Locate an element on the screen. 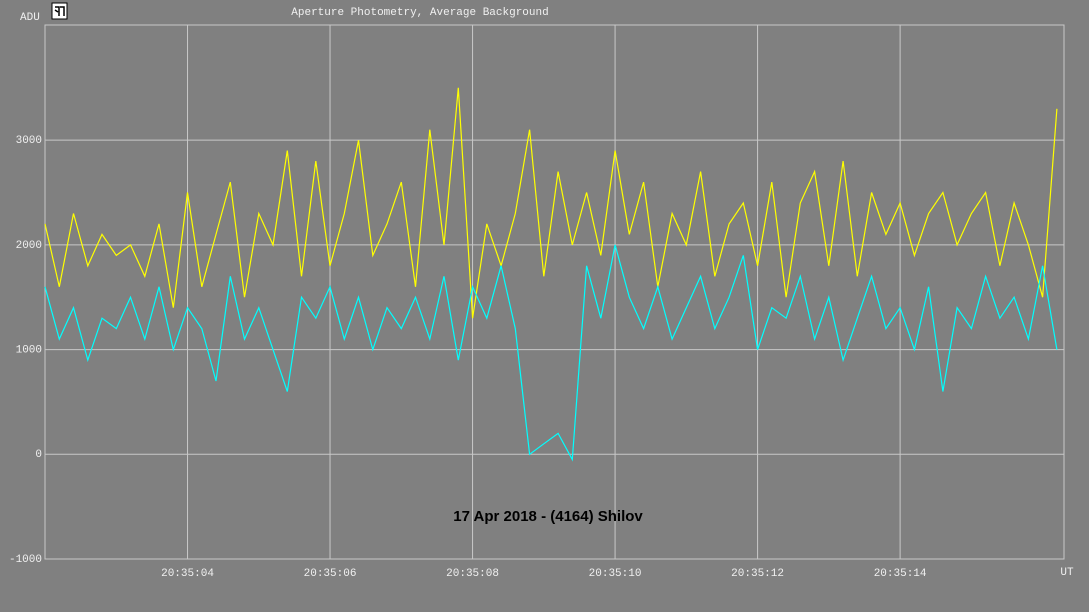  y-tick-label: 3000 is located at coordinates (29, 141).